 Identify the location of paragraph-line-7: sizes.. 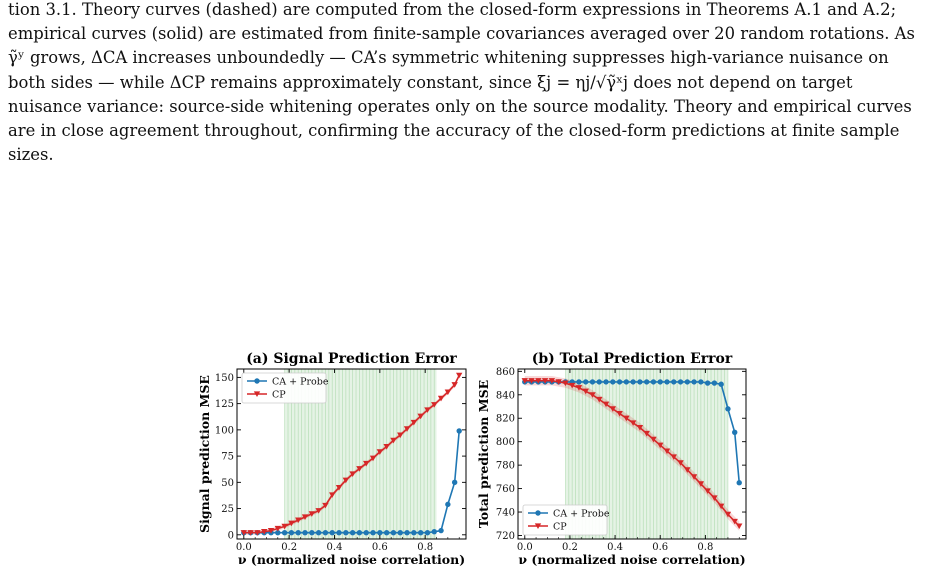
(31, 155).